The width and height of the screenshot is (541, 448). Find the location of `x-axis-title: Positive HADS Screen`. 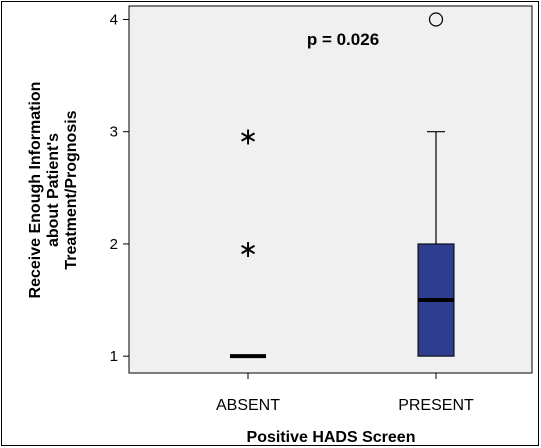

x-axis-title: Positive HADS Screen is located at coordinates (331, 437).